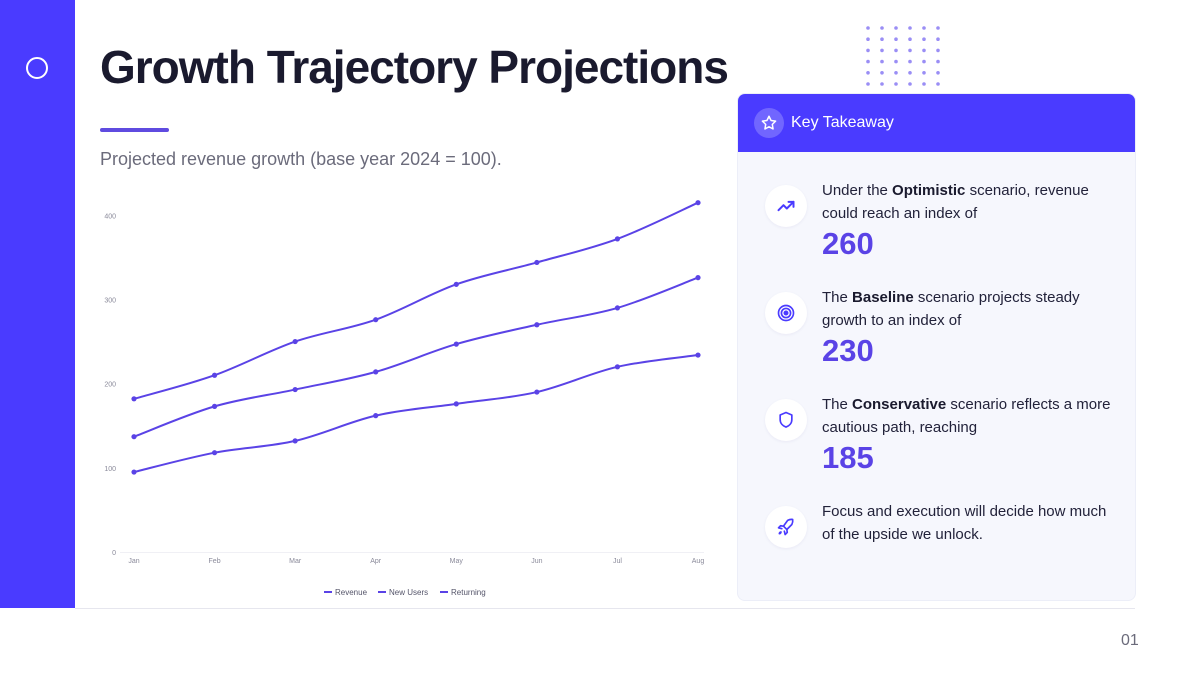  Describe the element at coordinates (468, 592) in the screenshot. I see `legend-label-returning: Returning` at that location.